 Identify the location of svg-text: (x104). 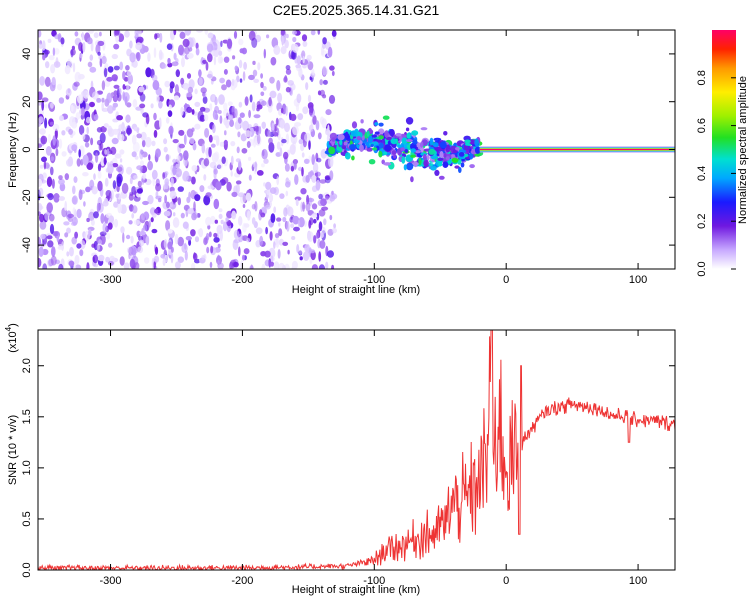
(11, 338).